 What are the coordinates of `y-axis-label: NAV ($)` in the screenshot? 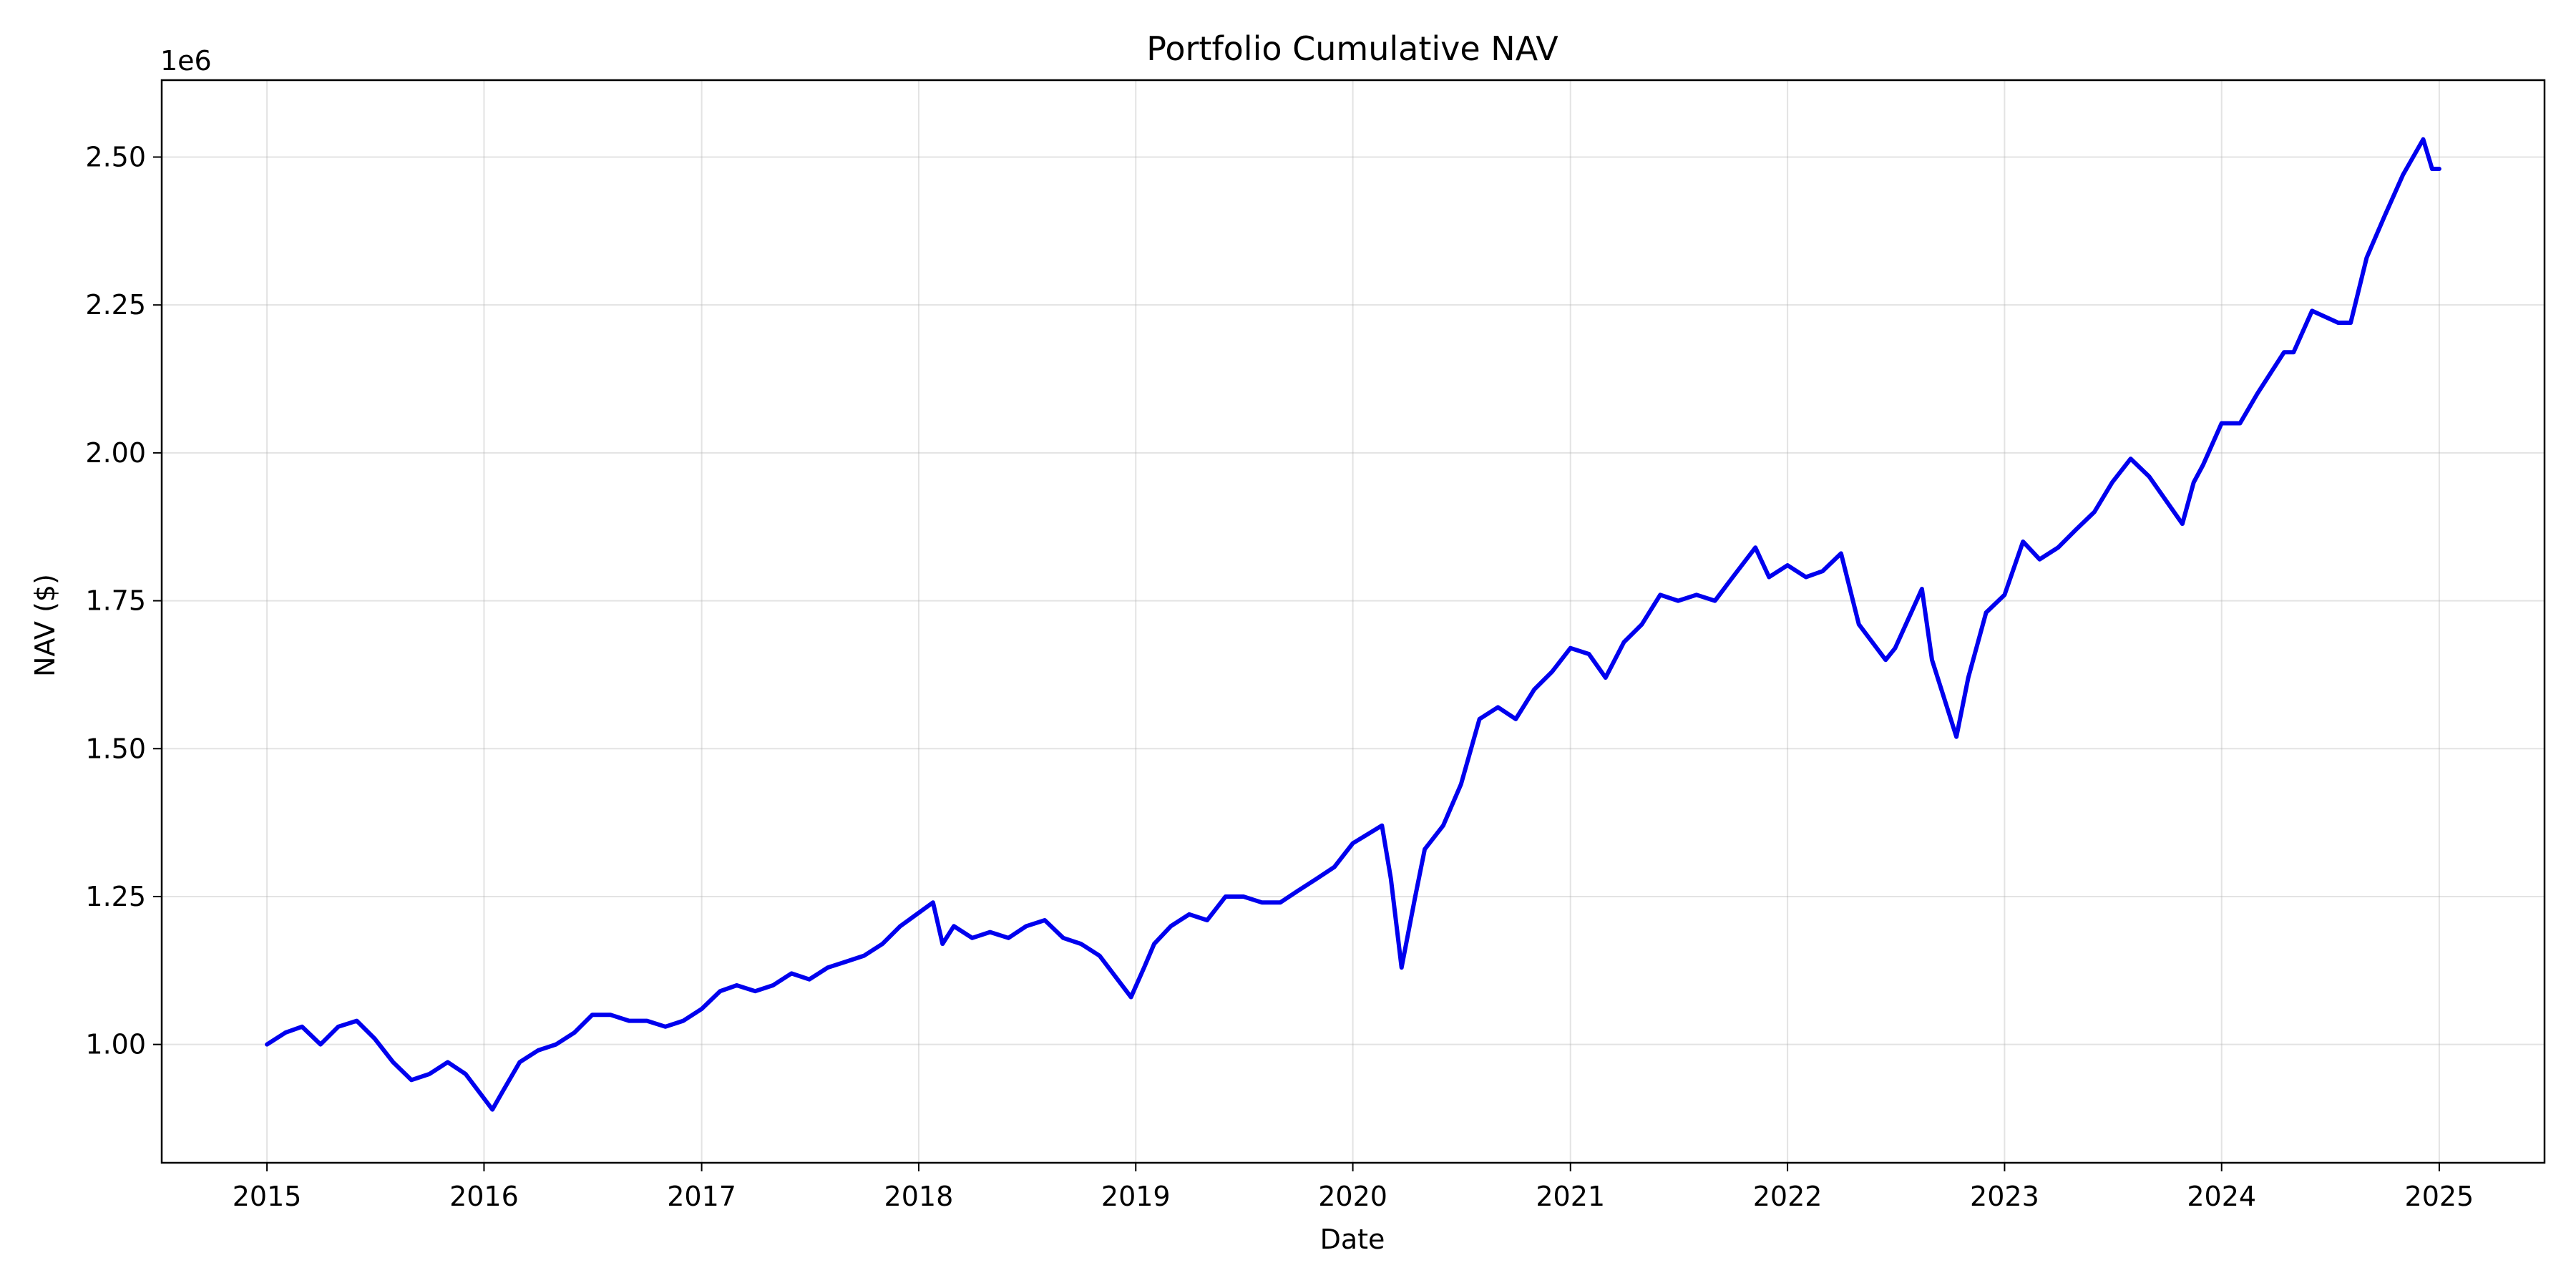 It's located at (45, 625).